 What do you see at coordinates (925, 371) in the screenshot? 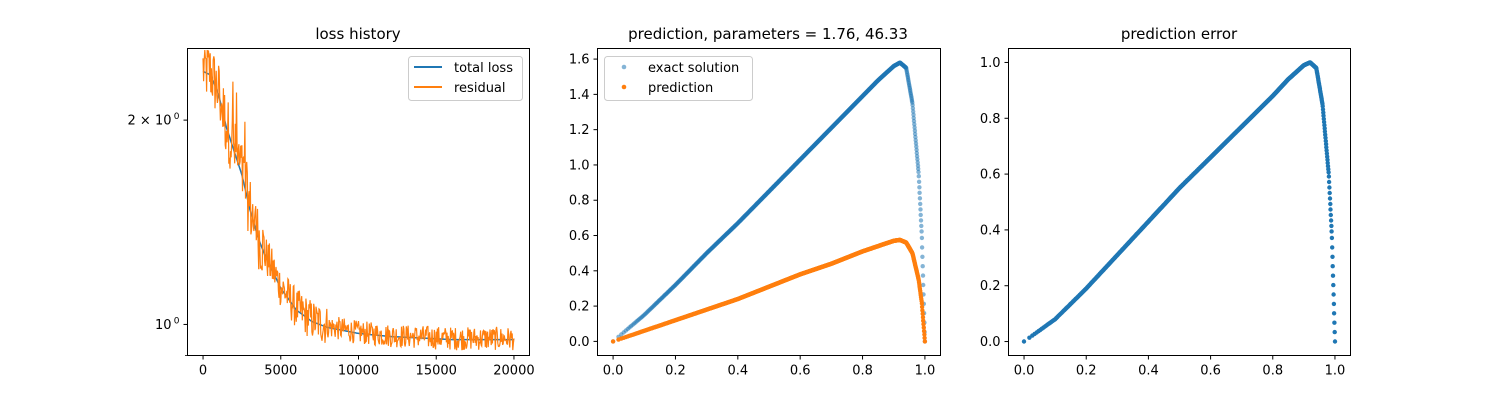
I see `x-tick-label: 1.0` at bounding box center [925, 371].